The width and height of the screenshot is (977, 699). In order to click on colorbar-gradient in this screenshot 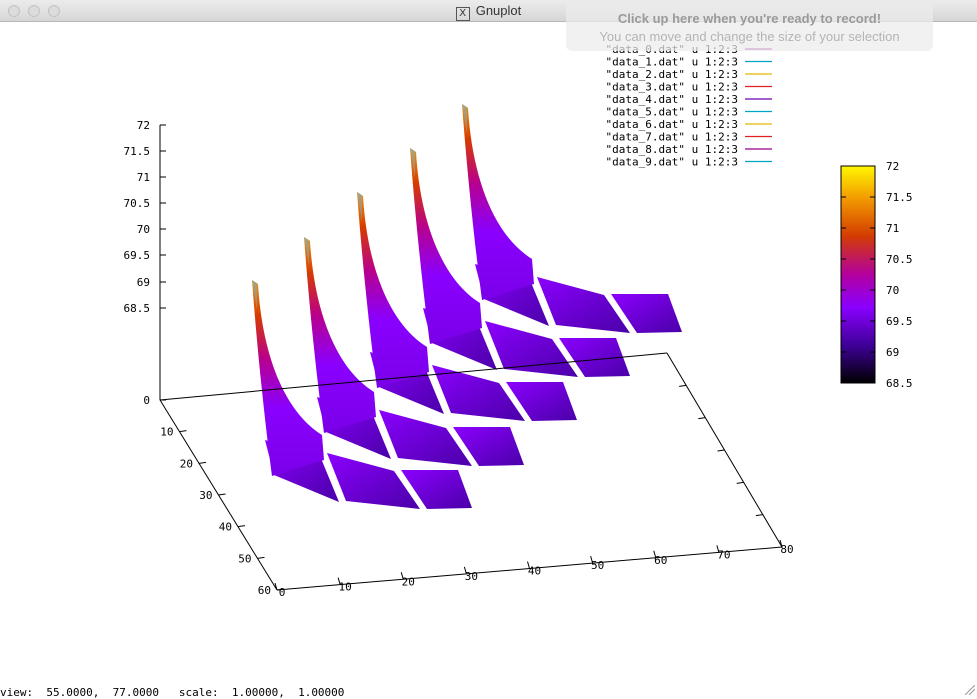, I will do `click(858, 274)`.